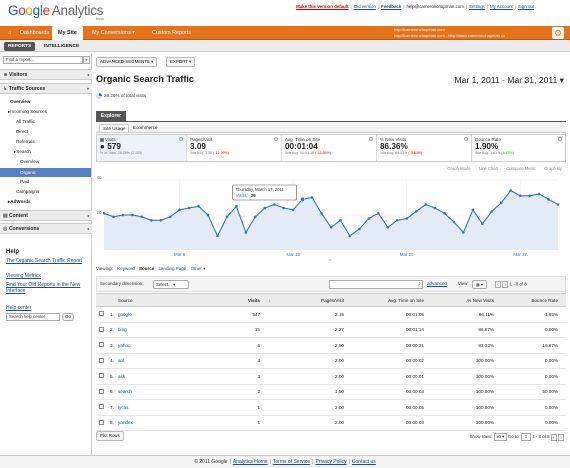  Describe the element at coordinates (23, 276) in the screenshot. I see `help-link-viewing-metrics: Viewing Metrics` at that location.